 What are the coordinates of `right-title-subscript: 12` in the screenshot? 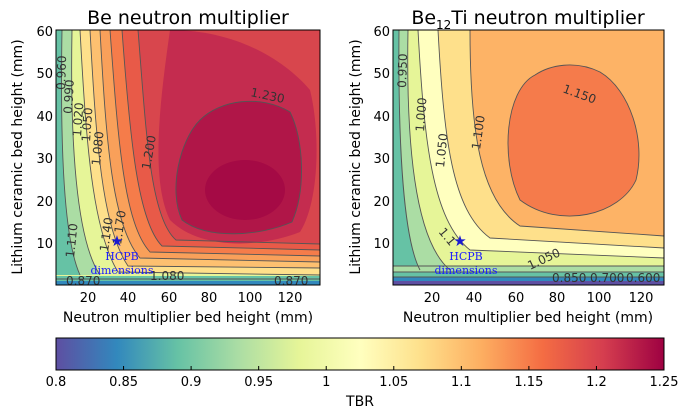 It's located at (443, 25).